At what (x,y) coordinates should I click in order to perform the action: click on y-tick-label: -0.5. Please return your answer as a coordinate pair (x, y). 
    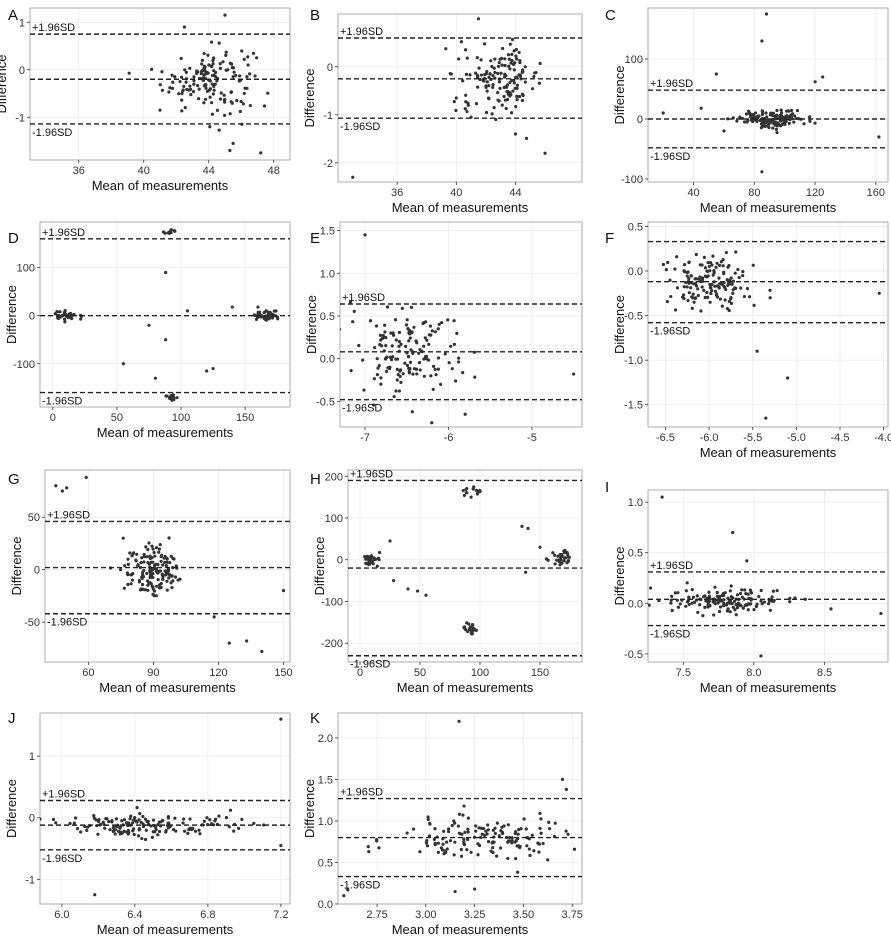
    Looking at the image, I should click on (633, 655).